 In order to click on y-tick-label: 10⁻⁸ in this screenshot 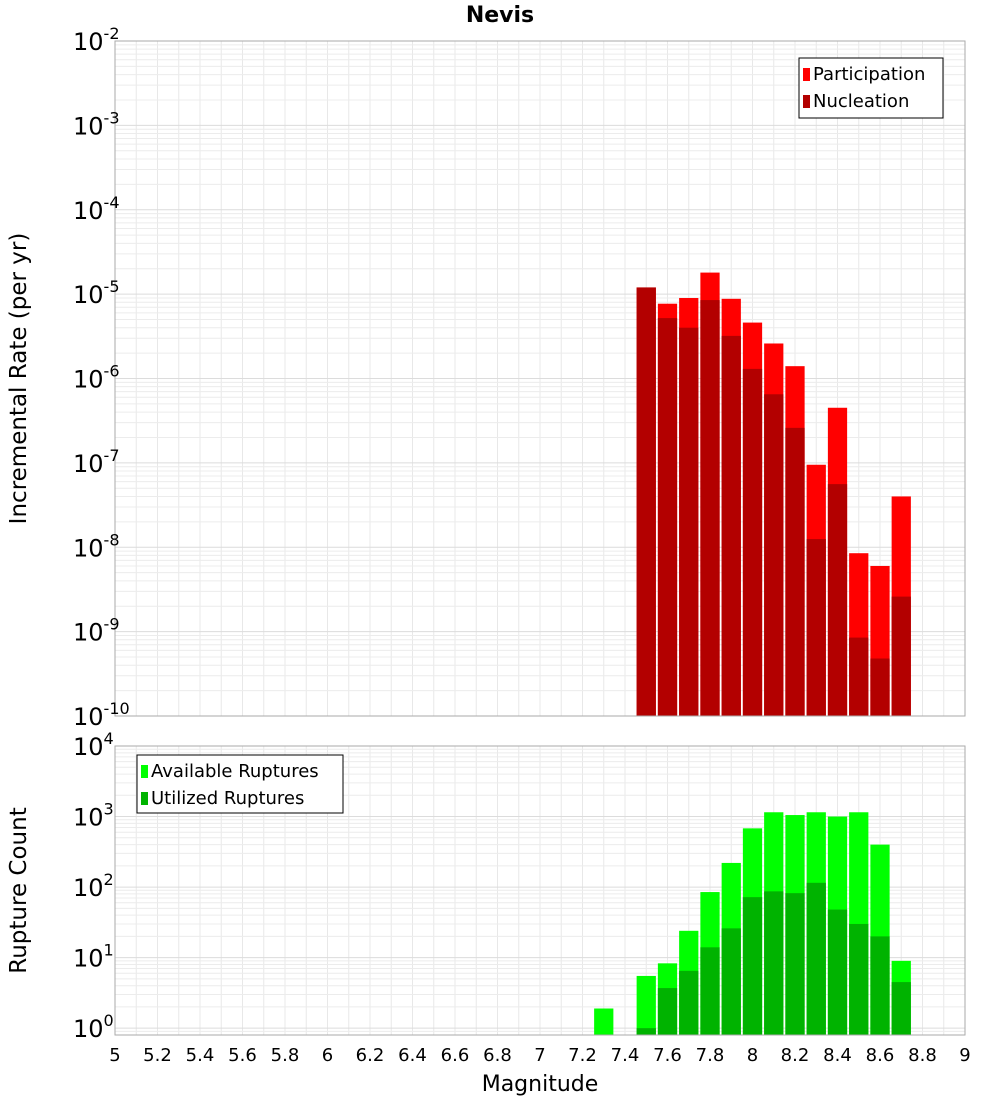, I will do `click(96, 546)`.